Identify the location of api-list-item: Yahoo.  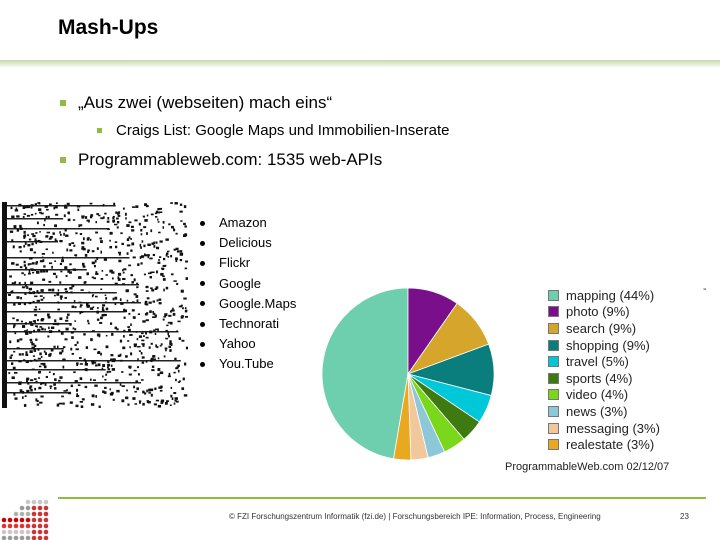
(248, 344).